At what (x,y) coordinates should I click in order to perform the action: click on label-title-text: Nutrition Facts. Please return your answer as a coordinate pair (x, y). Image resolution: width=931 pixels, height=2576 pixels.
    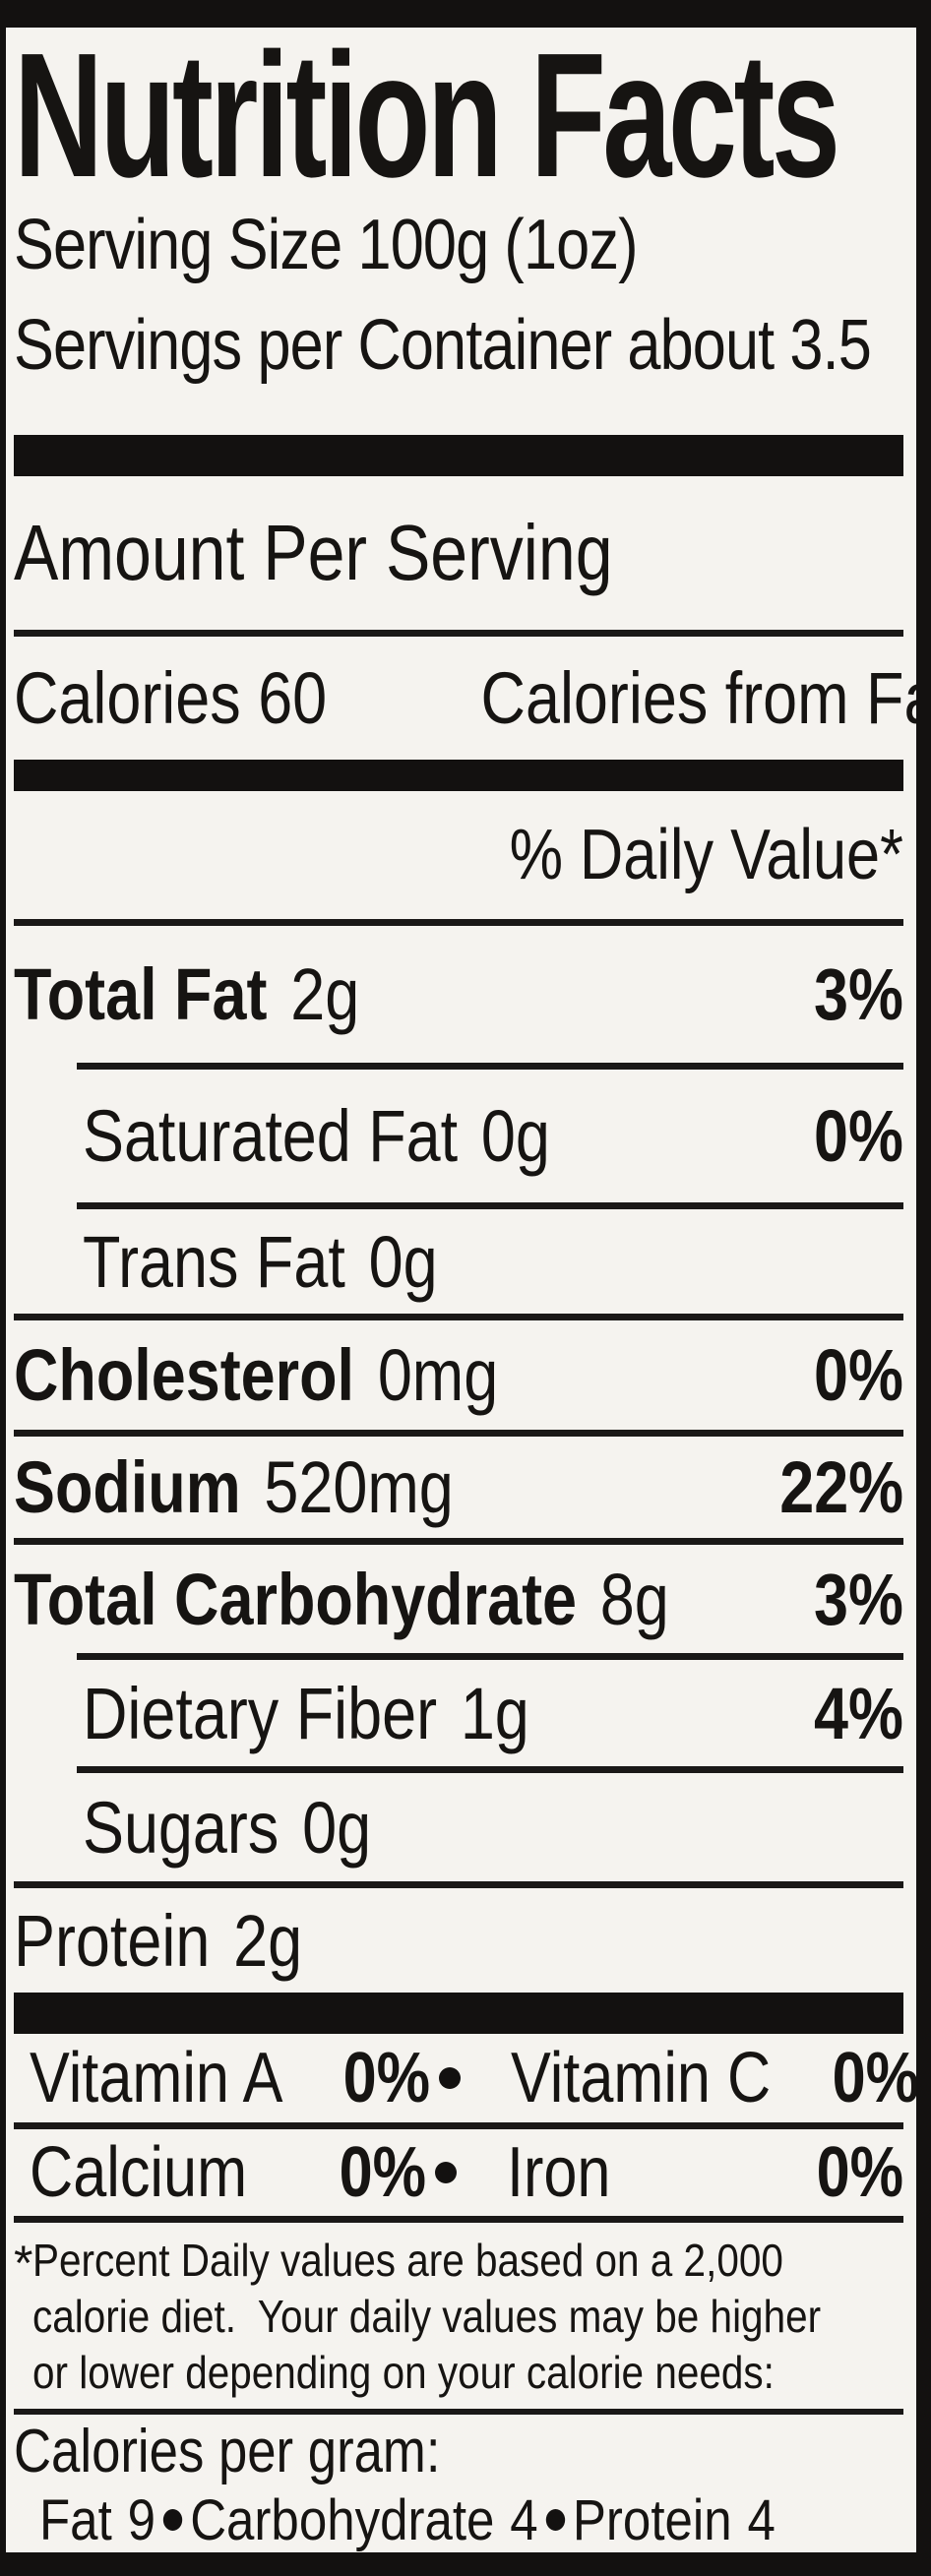
    Looking at the image, I should click on (427, 116).